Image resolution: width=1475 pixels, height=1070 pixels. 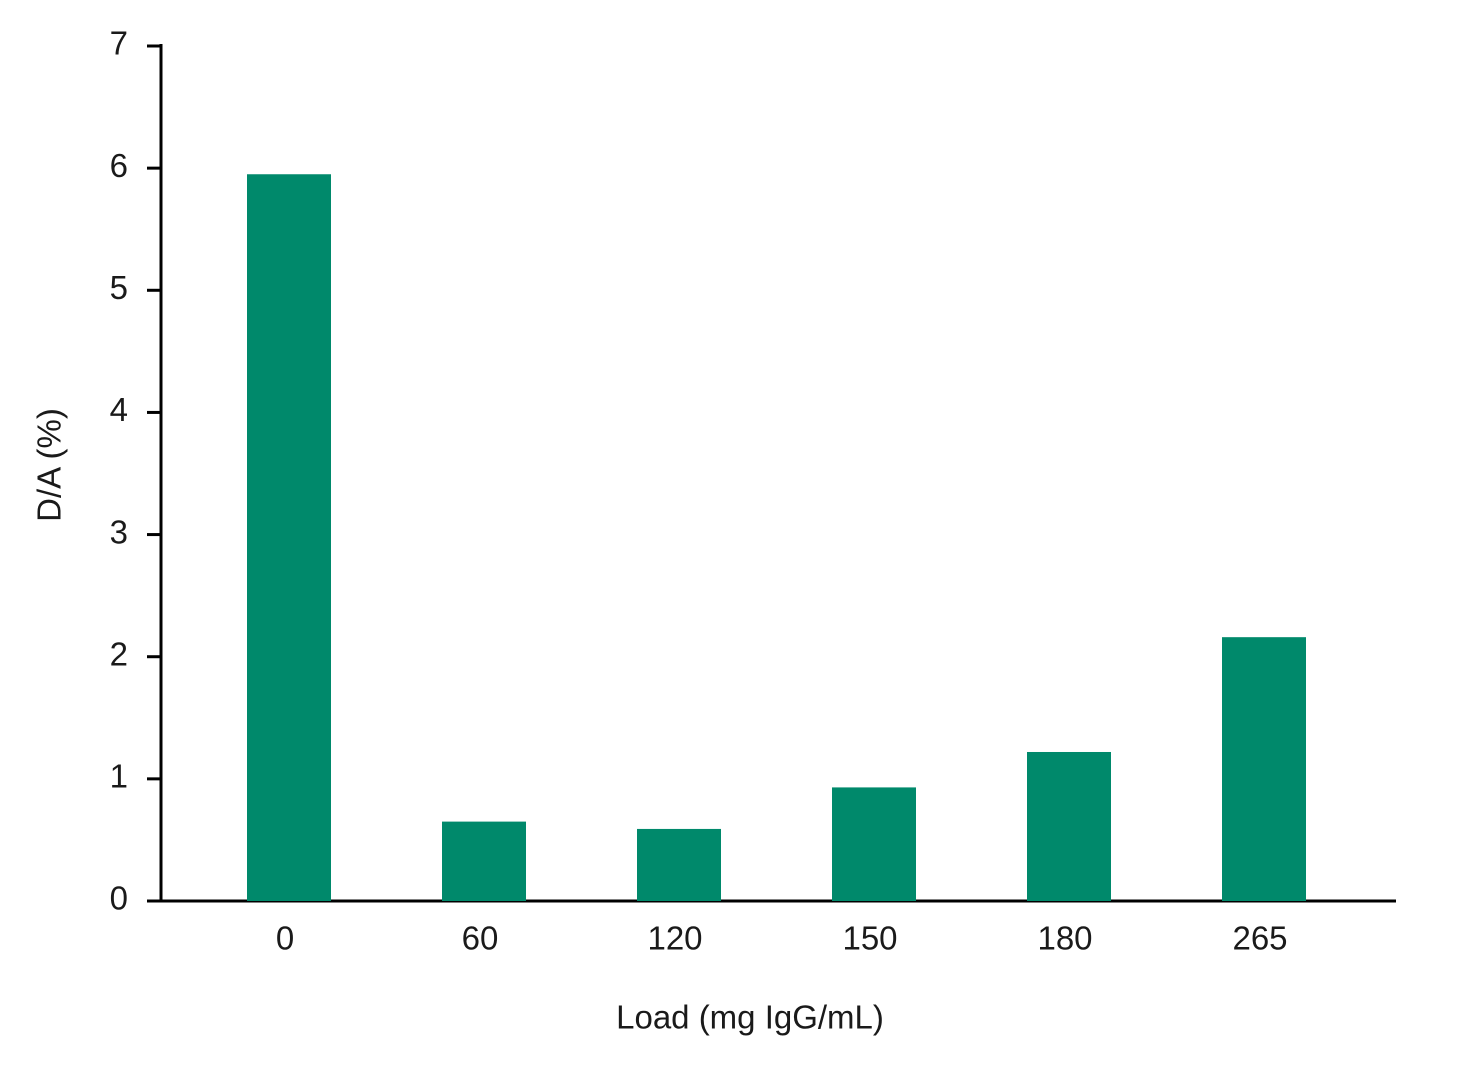 I want to click on y-tick-label: 5, so click(x=119, y=287).